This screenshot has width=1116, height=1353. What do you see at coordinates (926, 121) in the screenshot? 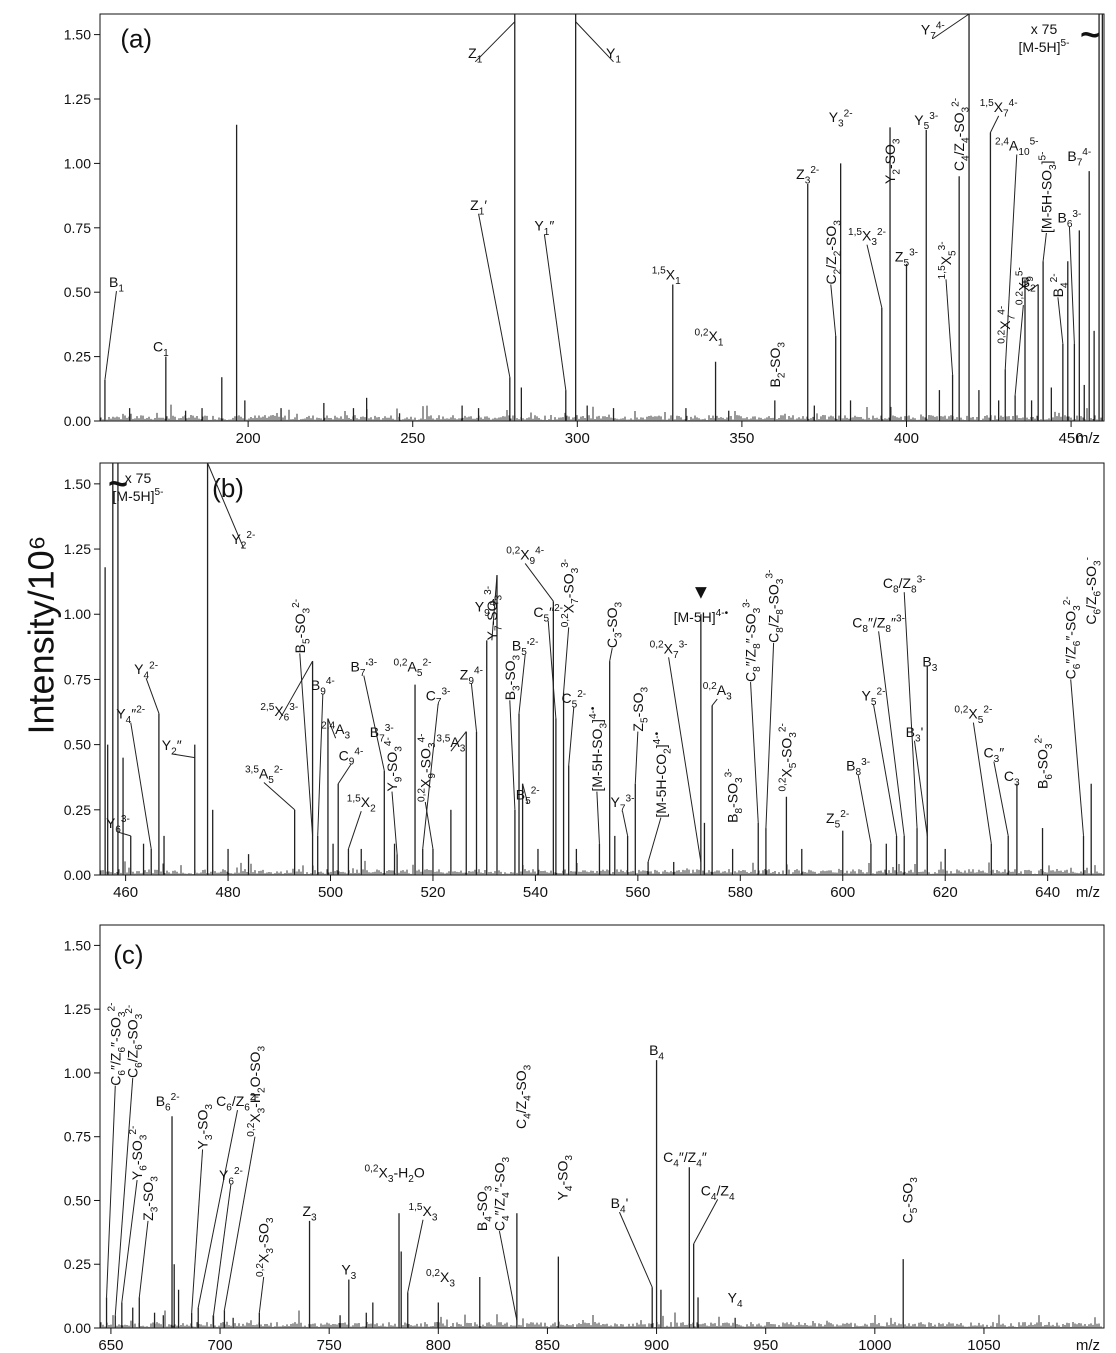
I see `peak-annotation: Y53-` at bounding box center [926, 121].